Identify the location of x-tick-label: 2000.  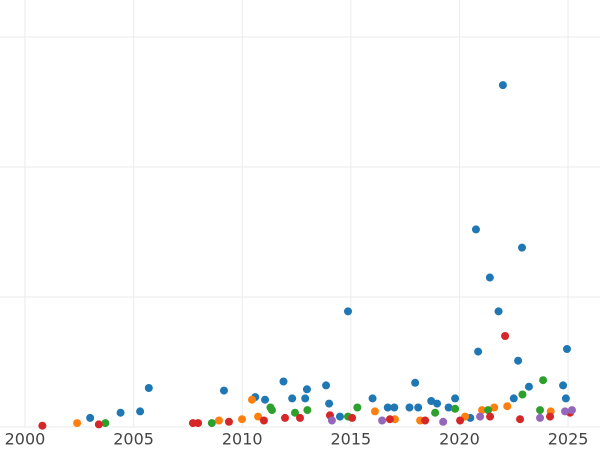
(25, 439).